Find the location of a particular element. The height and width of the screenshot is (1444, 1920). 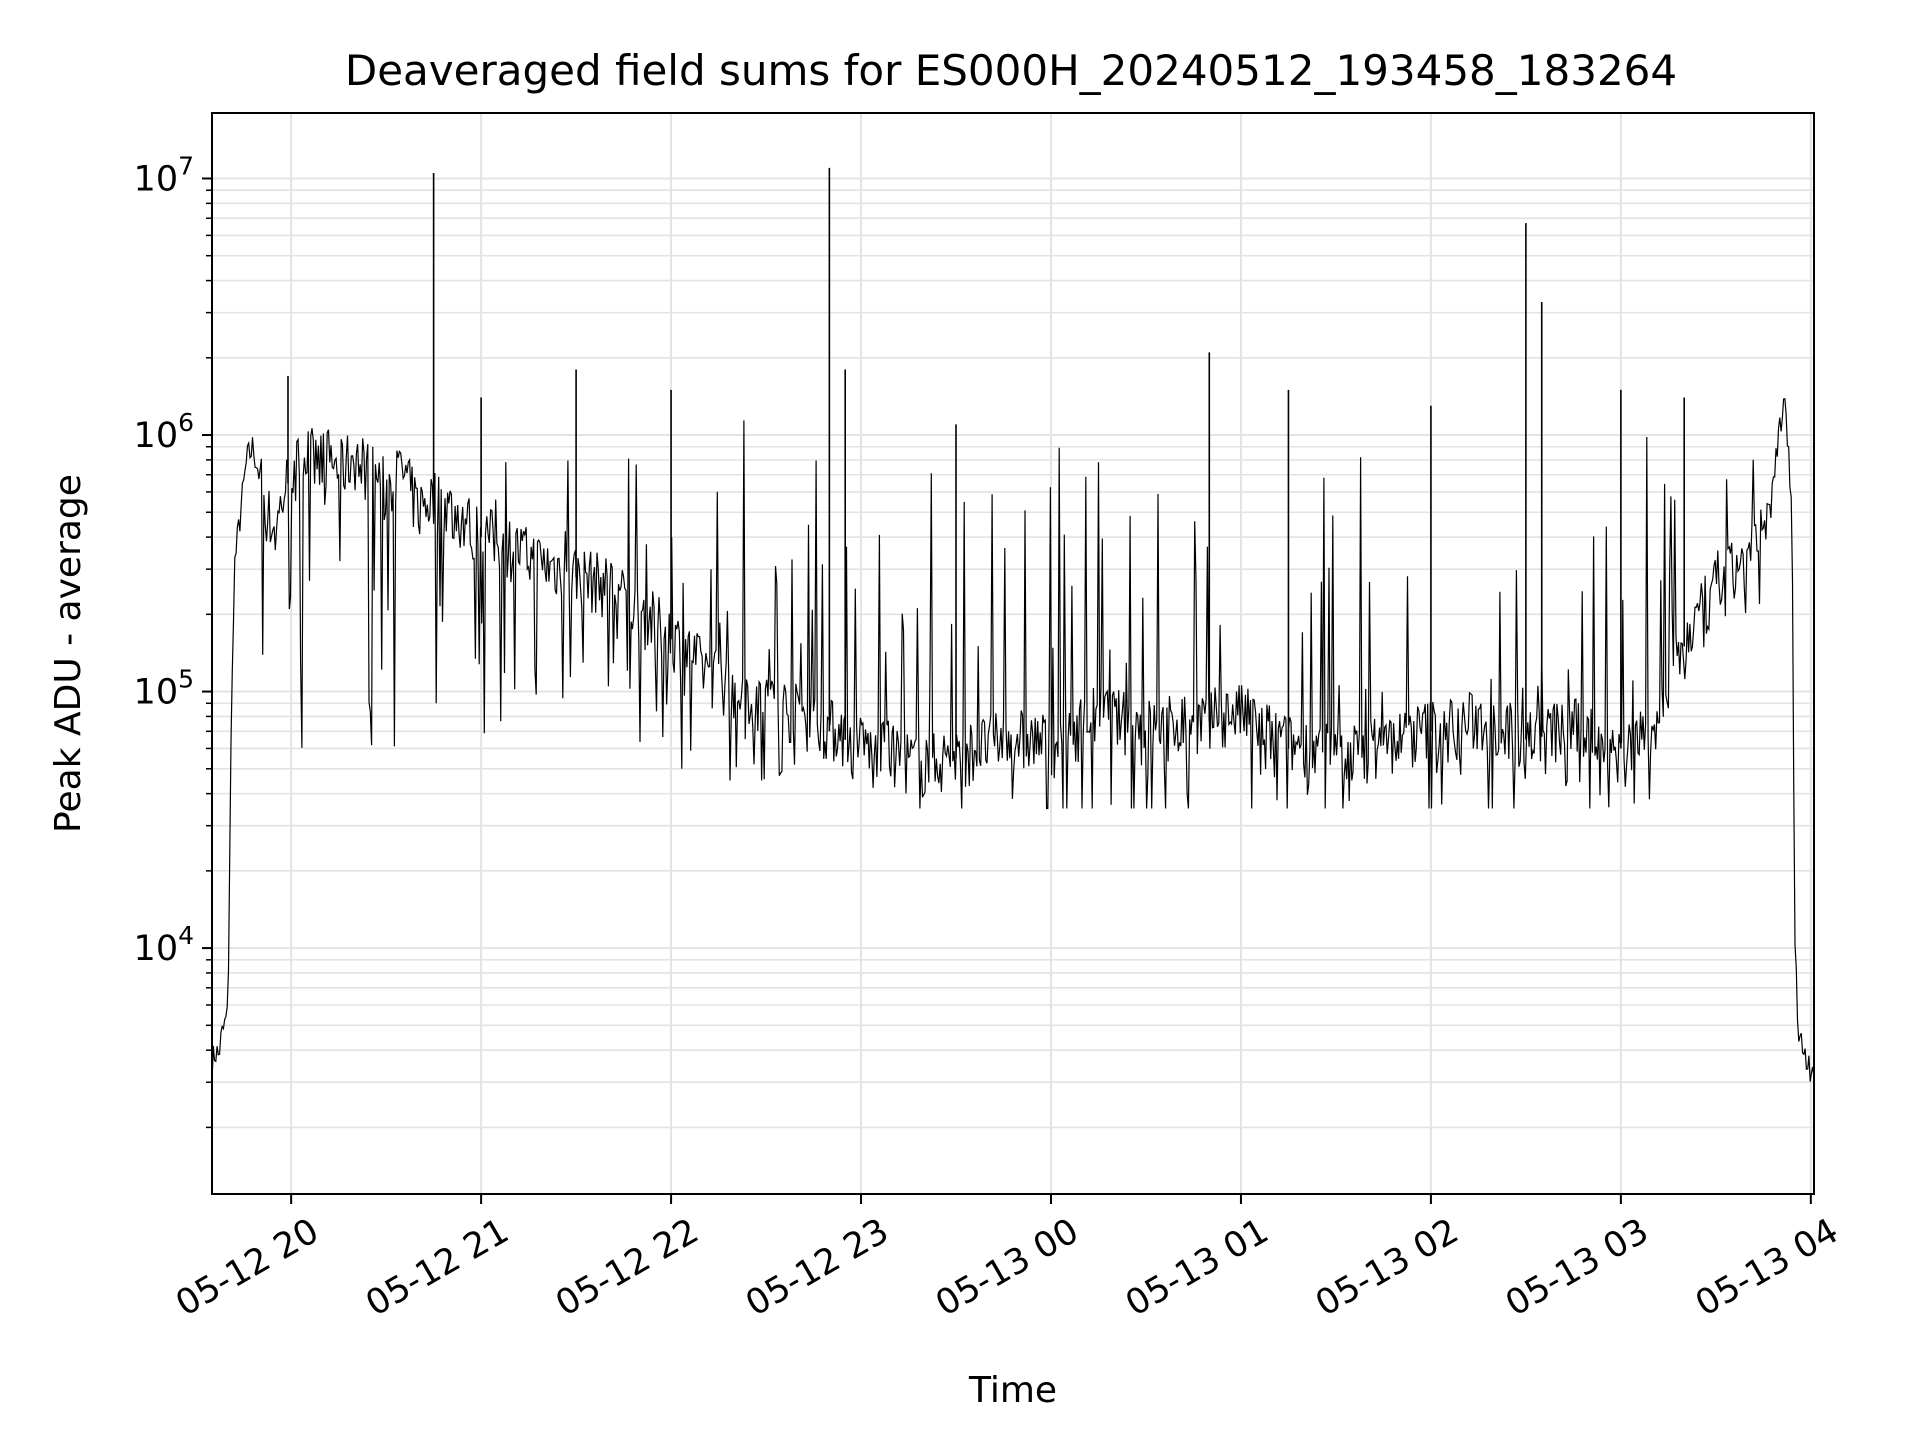

y-tick-label: 10⁶ is located at coordinates (164, 432).